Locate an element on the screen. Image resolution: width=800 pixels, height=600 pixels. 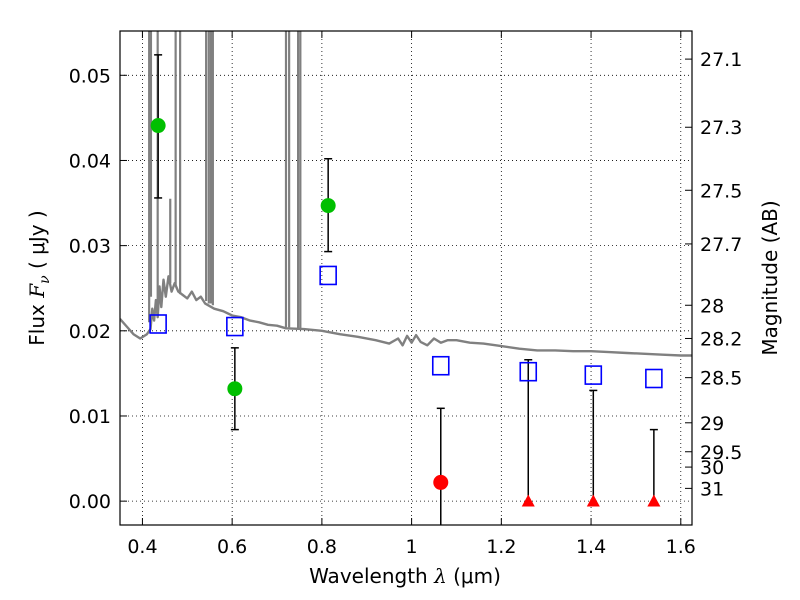
x-tick-label: 1 is located at coordinates (412, 547).